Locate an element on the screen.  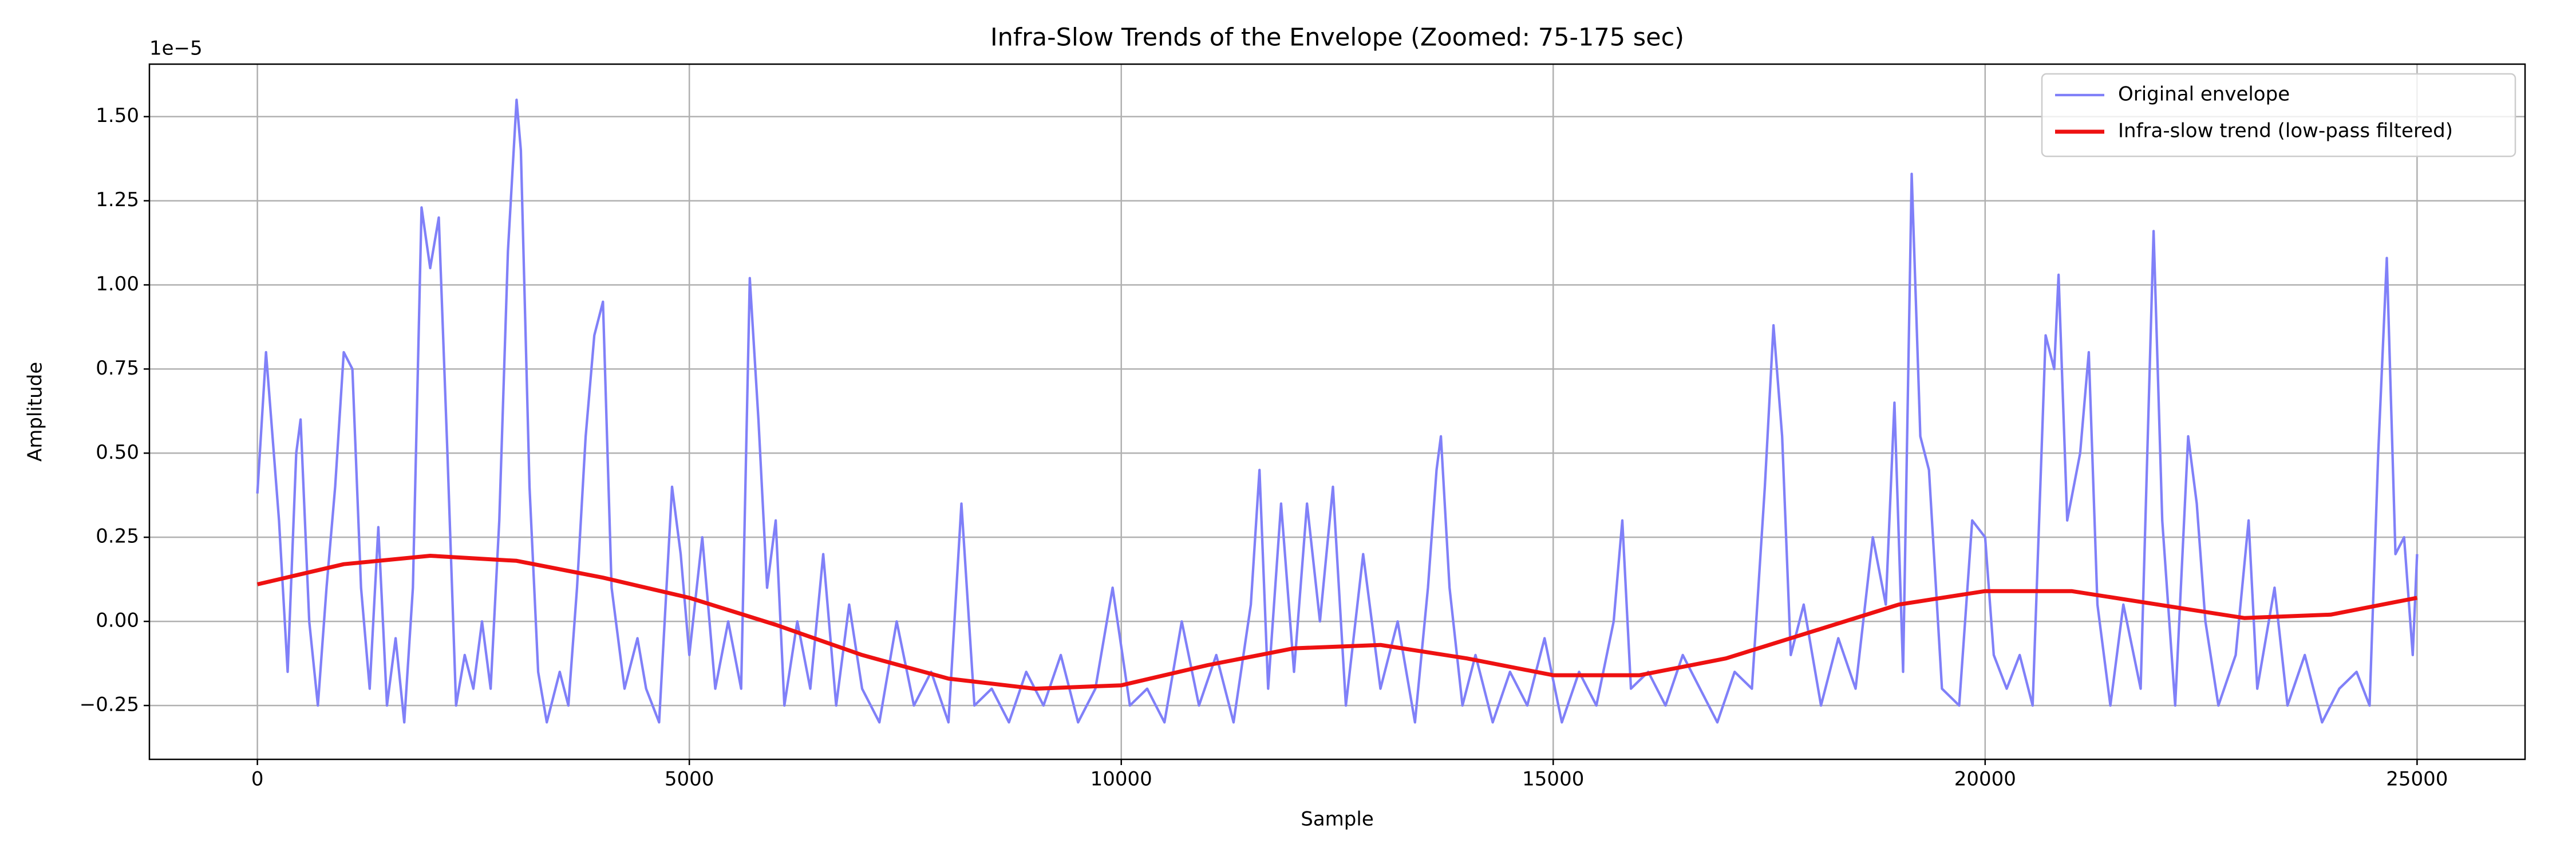
legend-box is located at coordinates (2278, 115).